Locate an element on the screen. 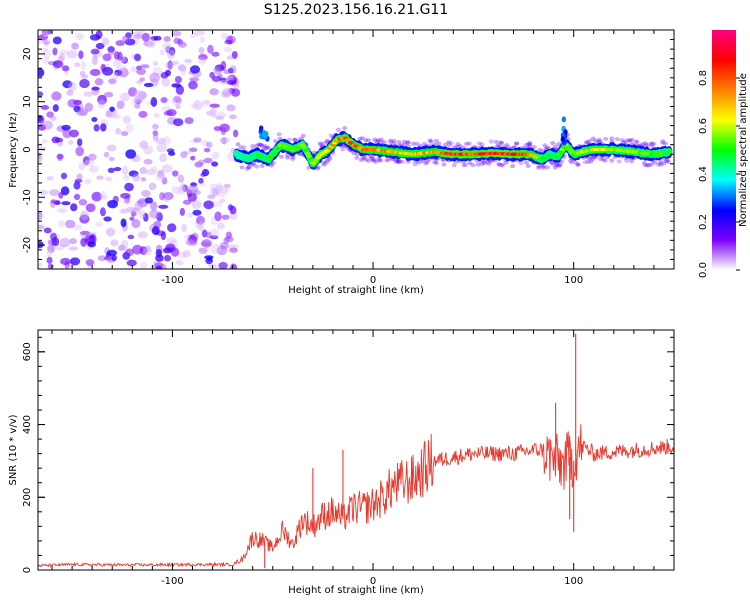 Image resolution: width=750 pixels, height=600 pixels. colorbar-tick-label: 0.8 is located at coordinates (703, 78).